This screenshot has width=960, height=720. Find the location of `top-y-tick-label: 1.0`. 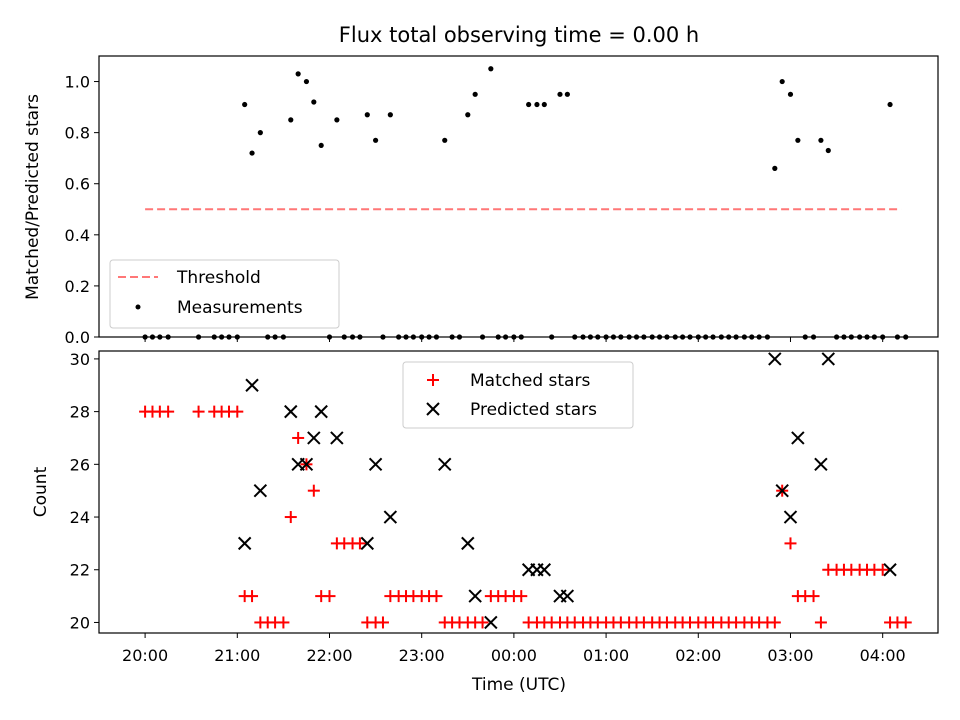

top-y-tick-label: 1.0 is located at coordinates (77, 82).